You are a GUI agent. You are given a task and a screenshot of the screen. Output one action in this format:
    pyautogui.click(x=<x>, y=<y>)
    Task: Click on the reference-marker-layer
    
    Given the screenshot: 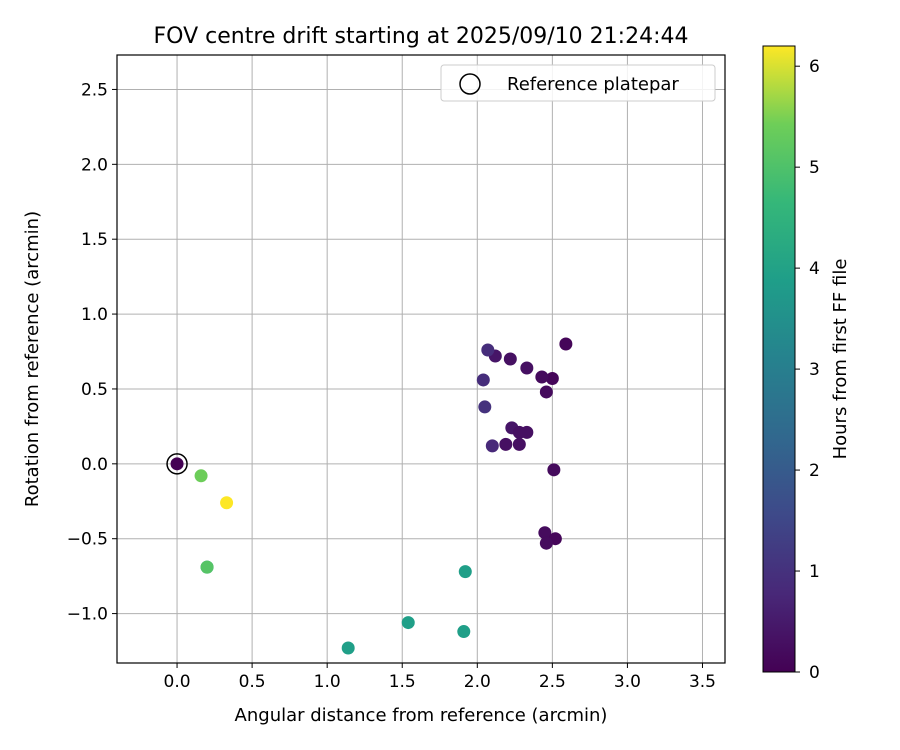 What is the action you would take?
    pyautogui.click(x=177, y=464)
    